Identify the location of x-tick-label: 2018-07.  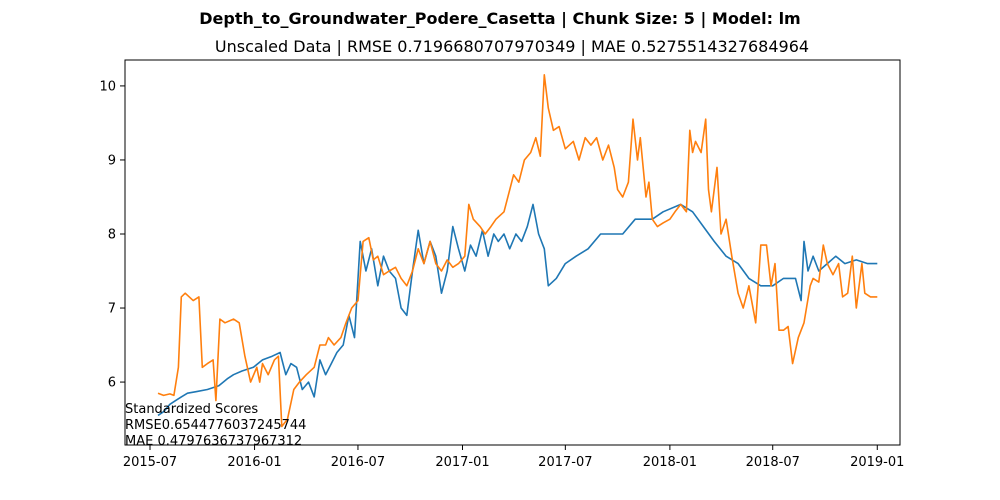
(773, 462).